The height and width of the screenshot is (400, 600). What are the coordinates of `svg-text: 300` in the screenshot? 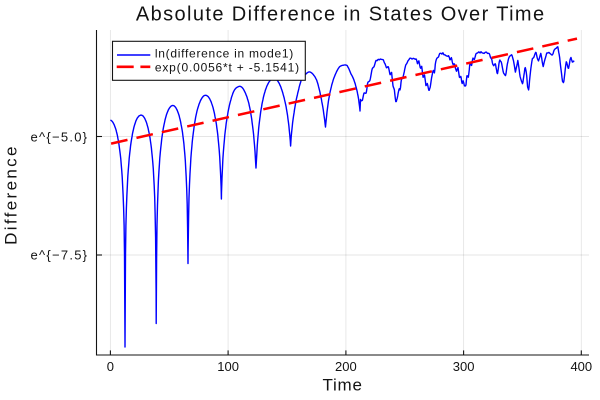 It's located at (464, 366).